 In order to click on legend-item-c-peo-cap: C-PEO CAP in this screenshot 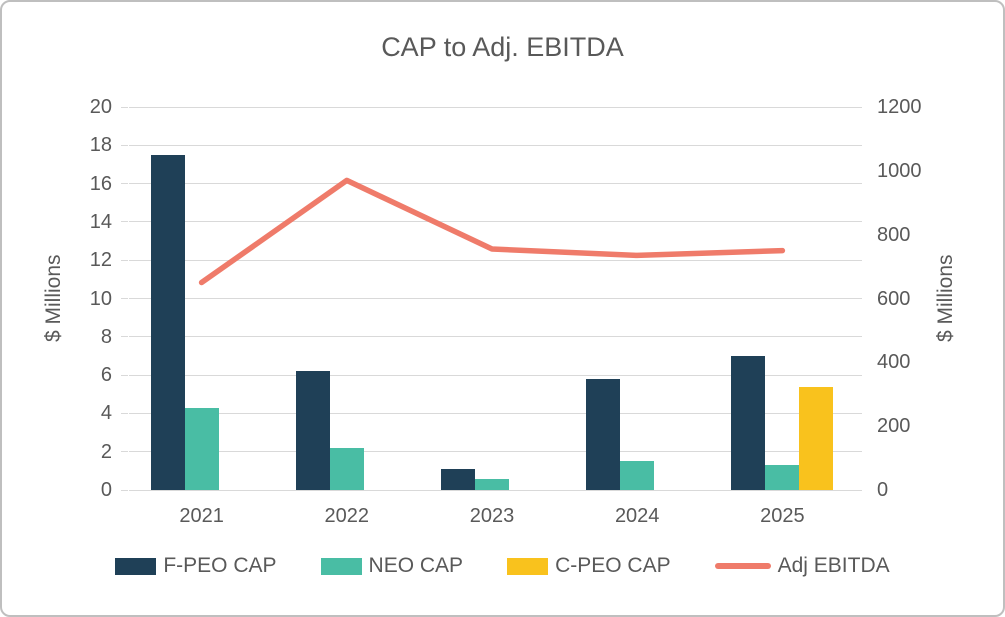, I will do `click(589, 566)`.